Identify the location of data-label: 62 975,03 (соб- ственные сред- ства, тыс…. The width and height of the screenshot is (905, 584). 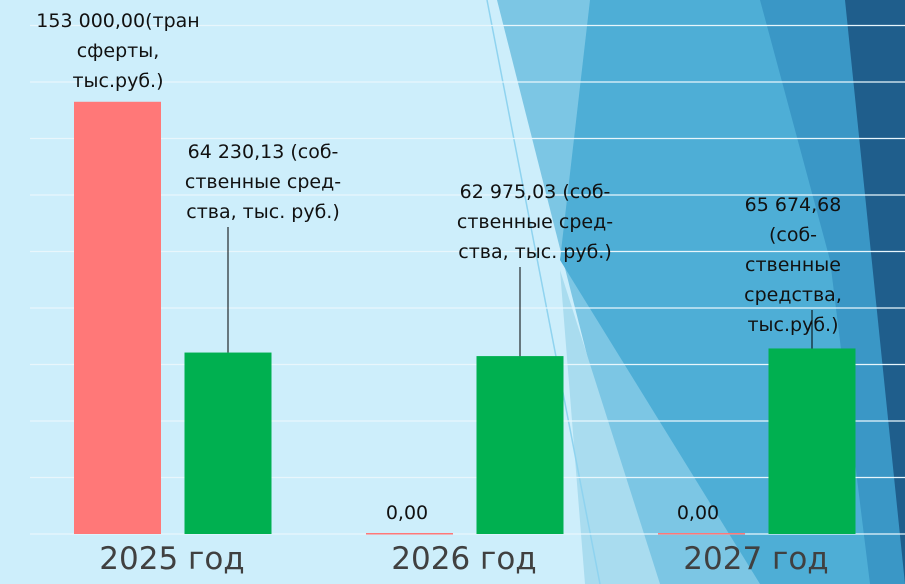
(535, 222).